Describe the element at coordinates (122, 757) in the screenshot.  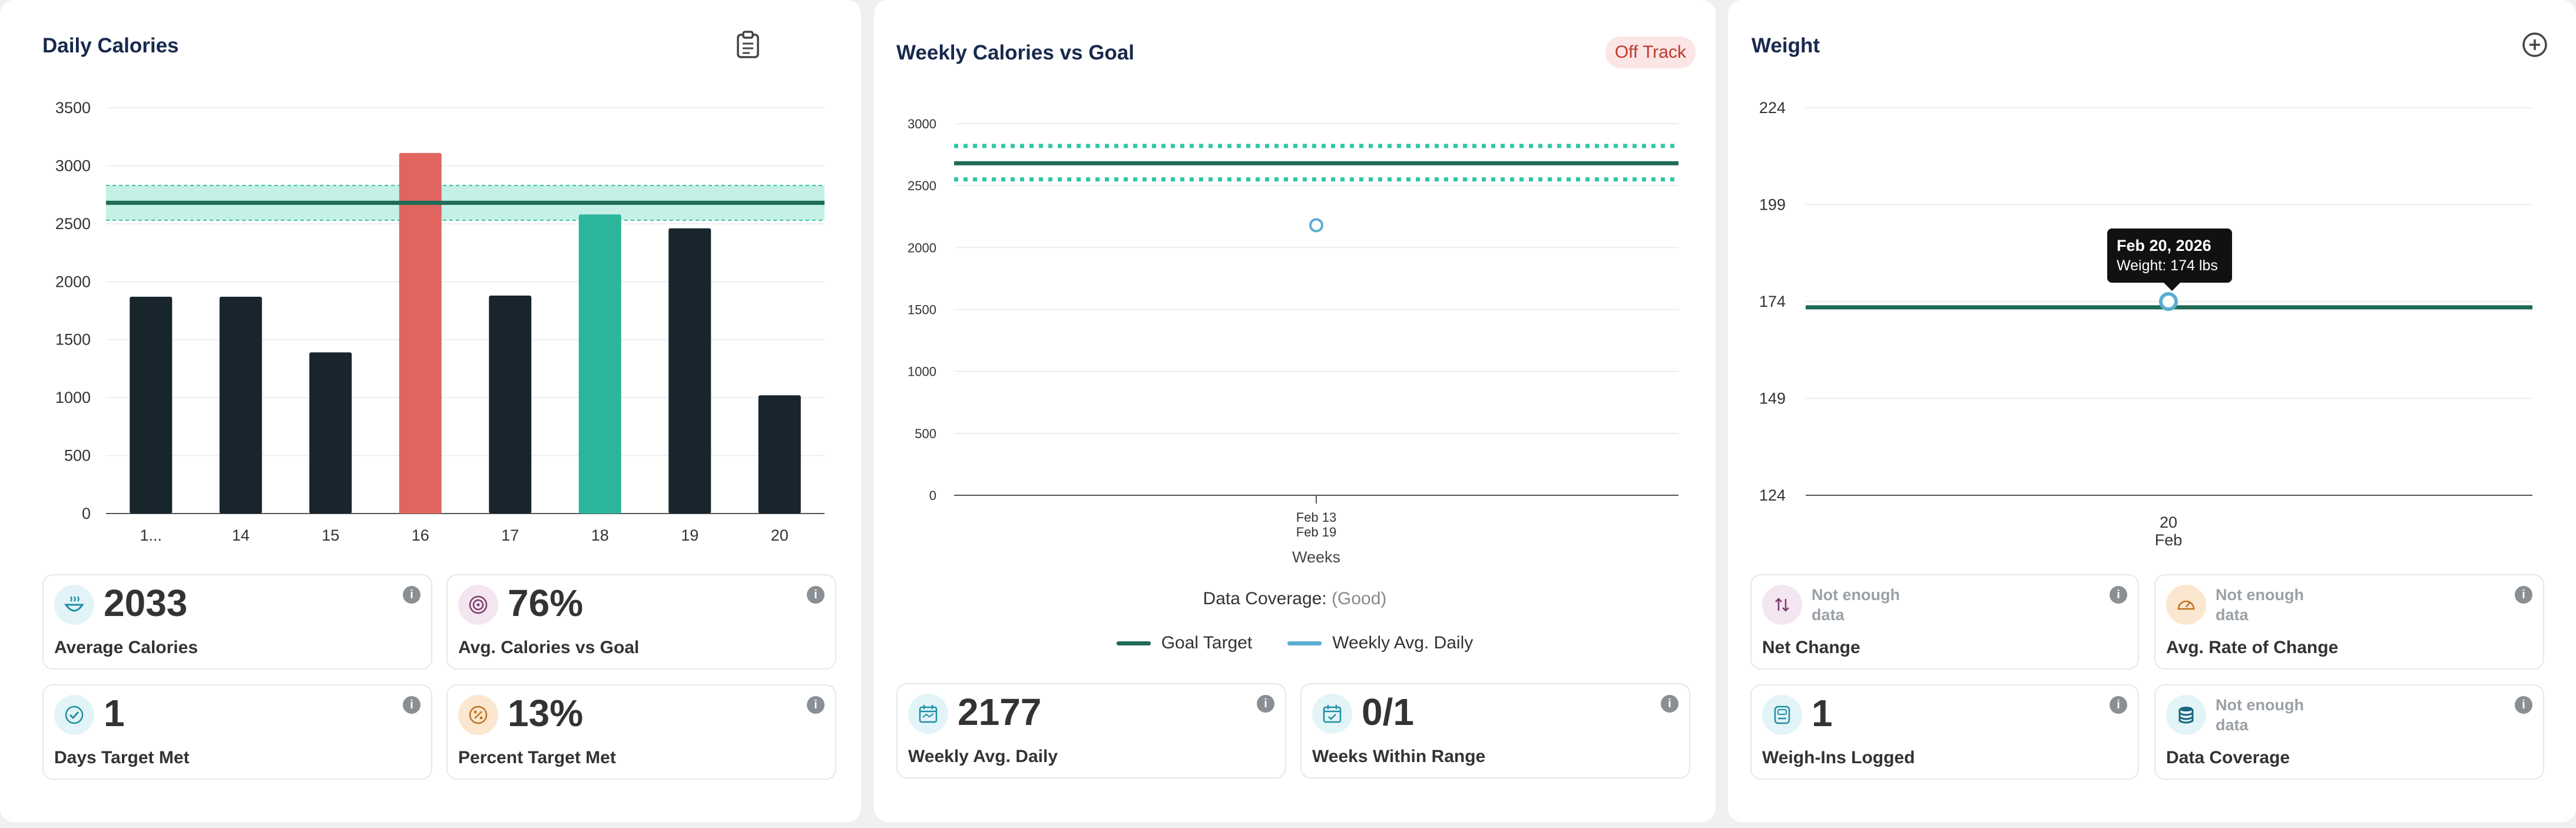
I see `stat-days-target-met-label: Days Target Met` at that location.